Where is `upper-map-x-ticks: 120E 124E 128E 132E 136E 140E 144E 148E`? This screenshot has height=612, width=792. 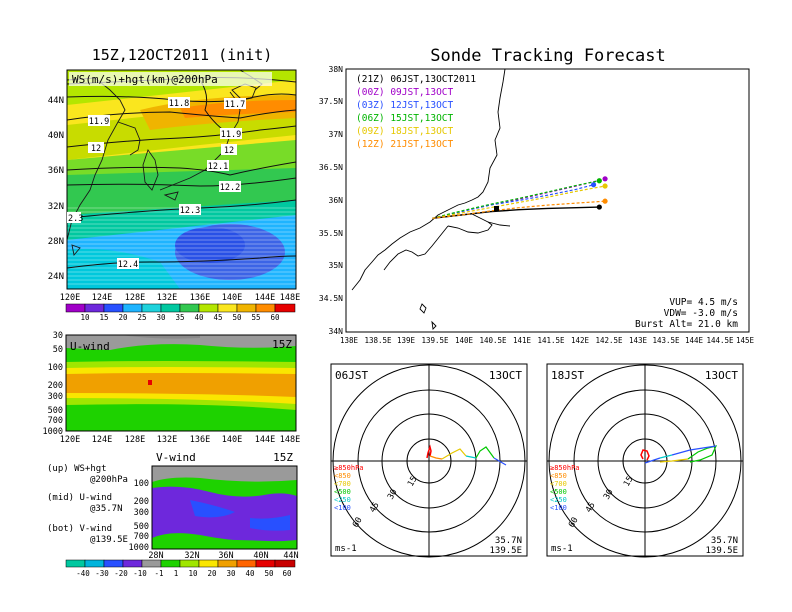 upper-map-x-ticks: 120E 124E 128E 132E 136E 140E 144E 148E is located at coordinates (180, 298).